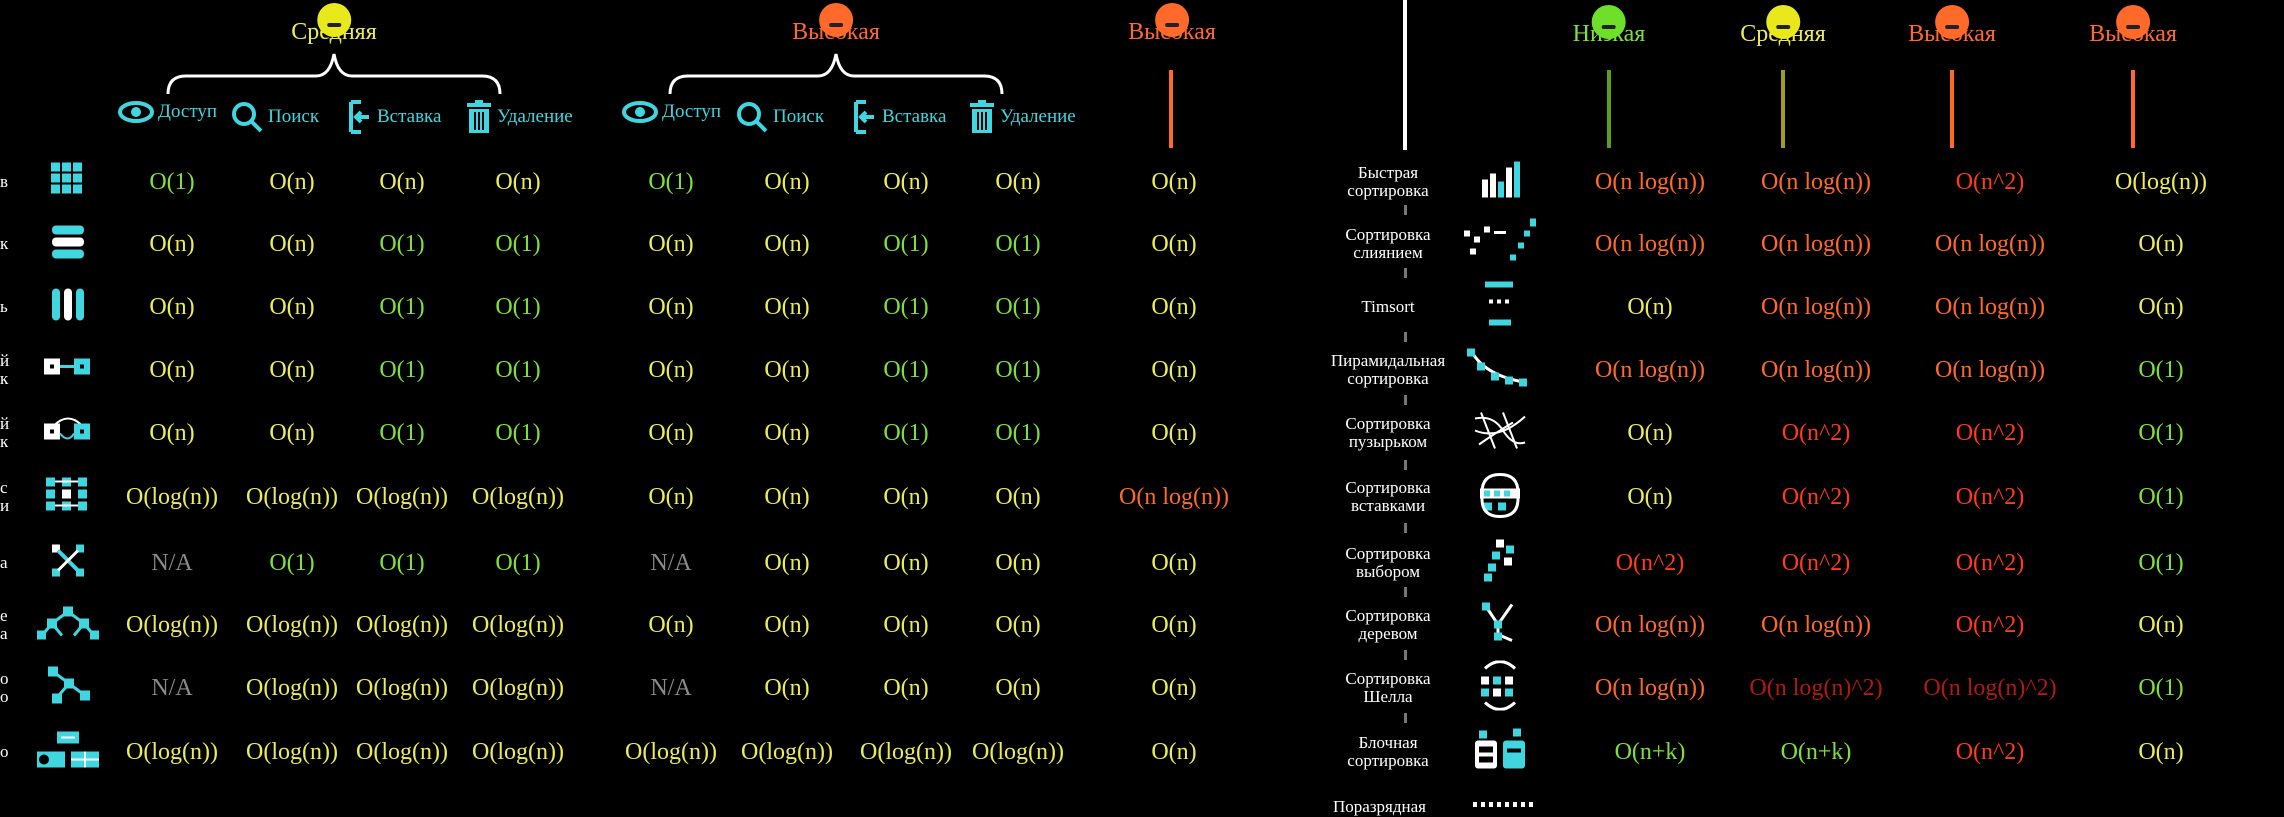 The height and width of the screenshot is (817, 2284). I want to click on sort-complexity-cell: O(n log(n)^2), so click(1816, 688).